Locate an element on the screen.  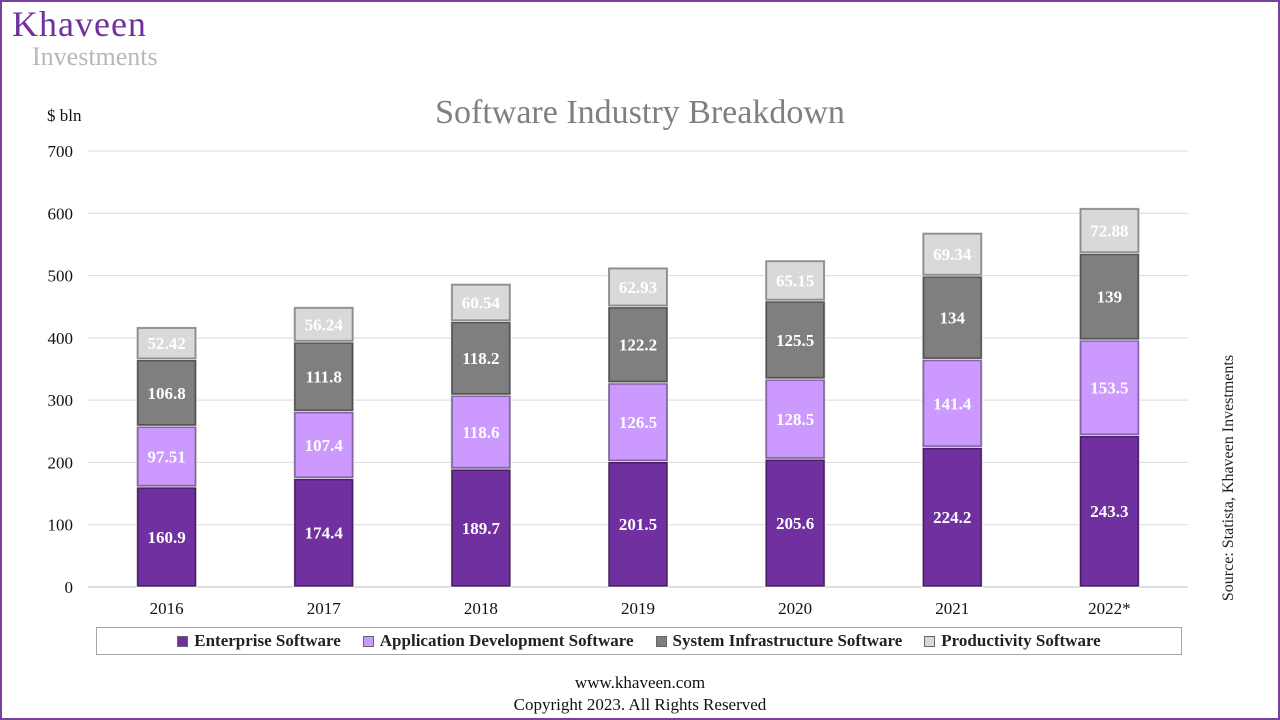
source-note: Source: Statista, Khaveen Investments is located at coordinates (1228, 478).